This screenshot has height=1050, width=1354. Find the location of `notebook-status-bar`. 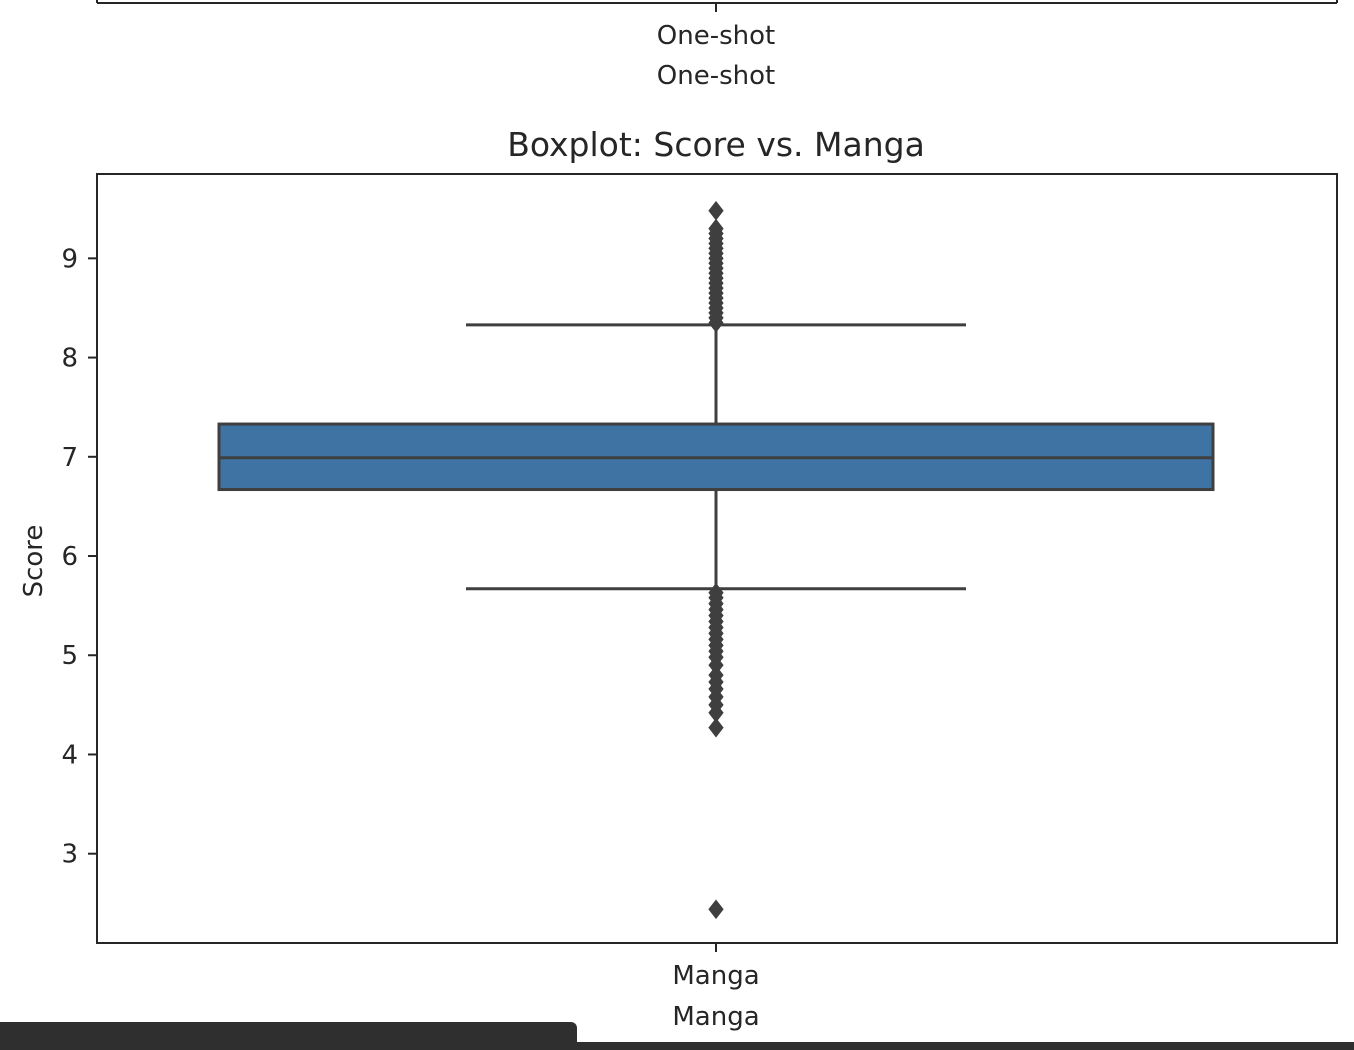

notebook-status-bar is located at coordinates (288, 1036).